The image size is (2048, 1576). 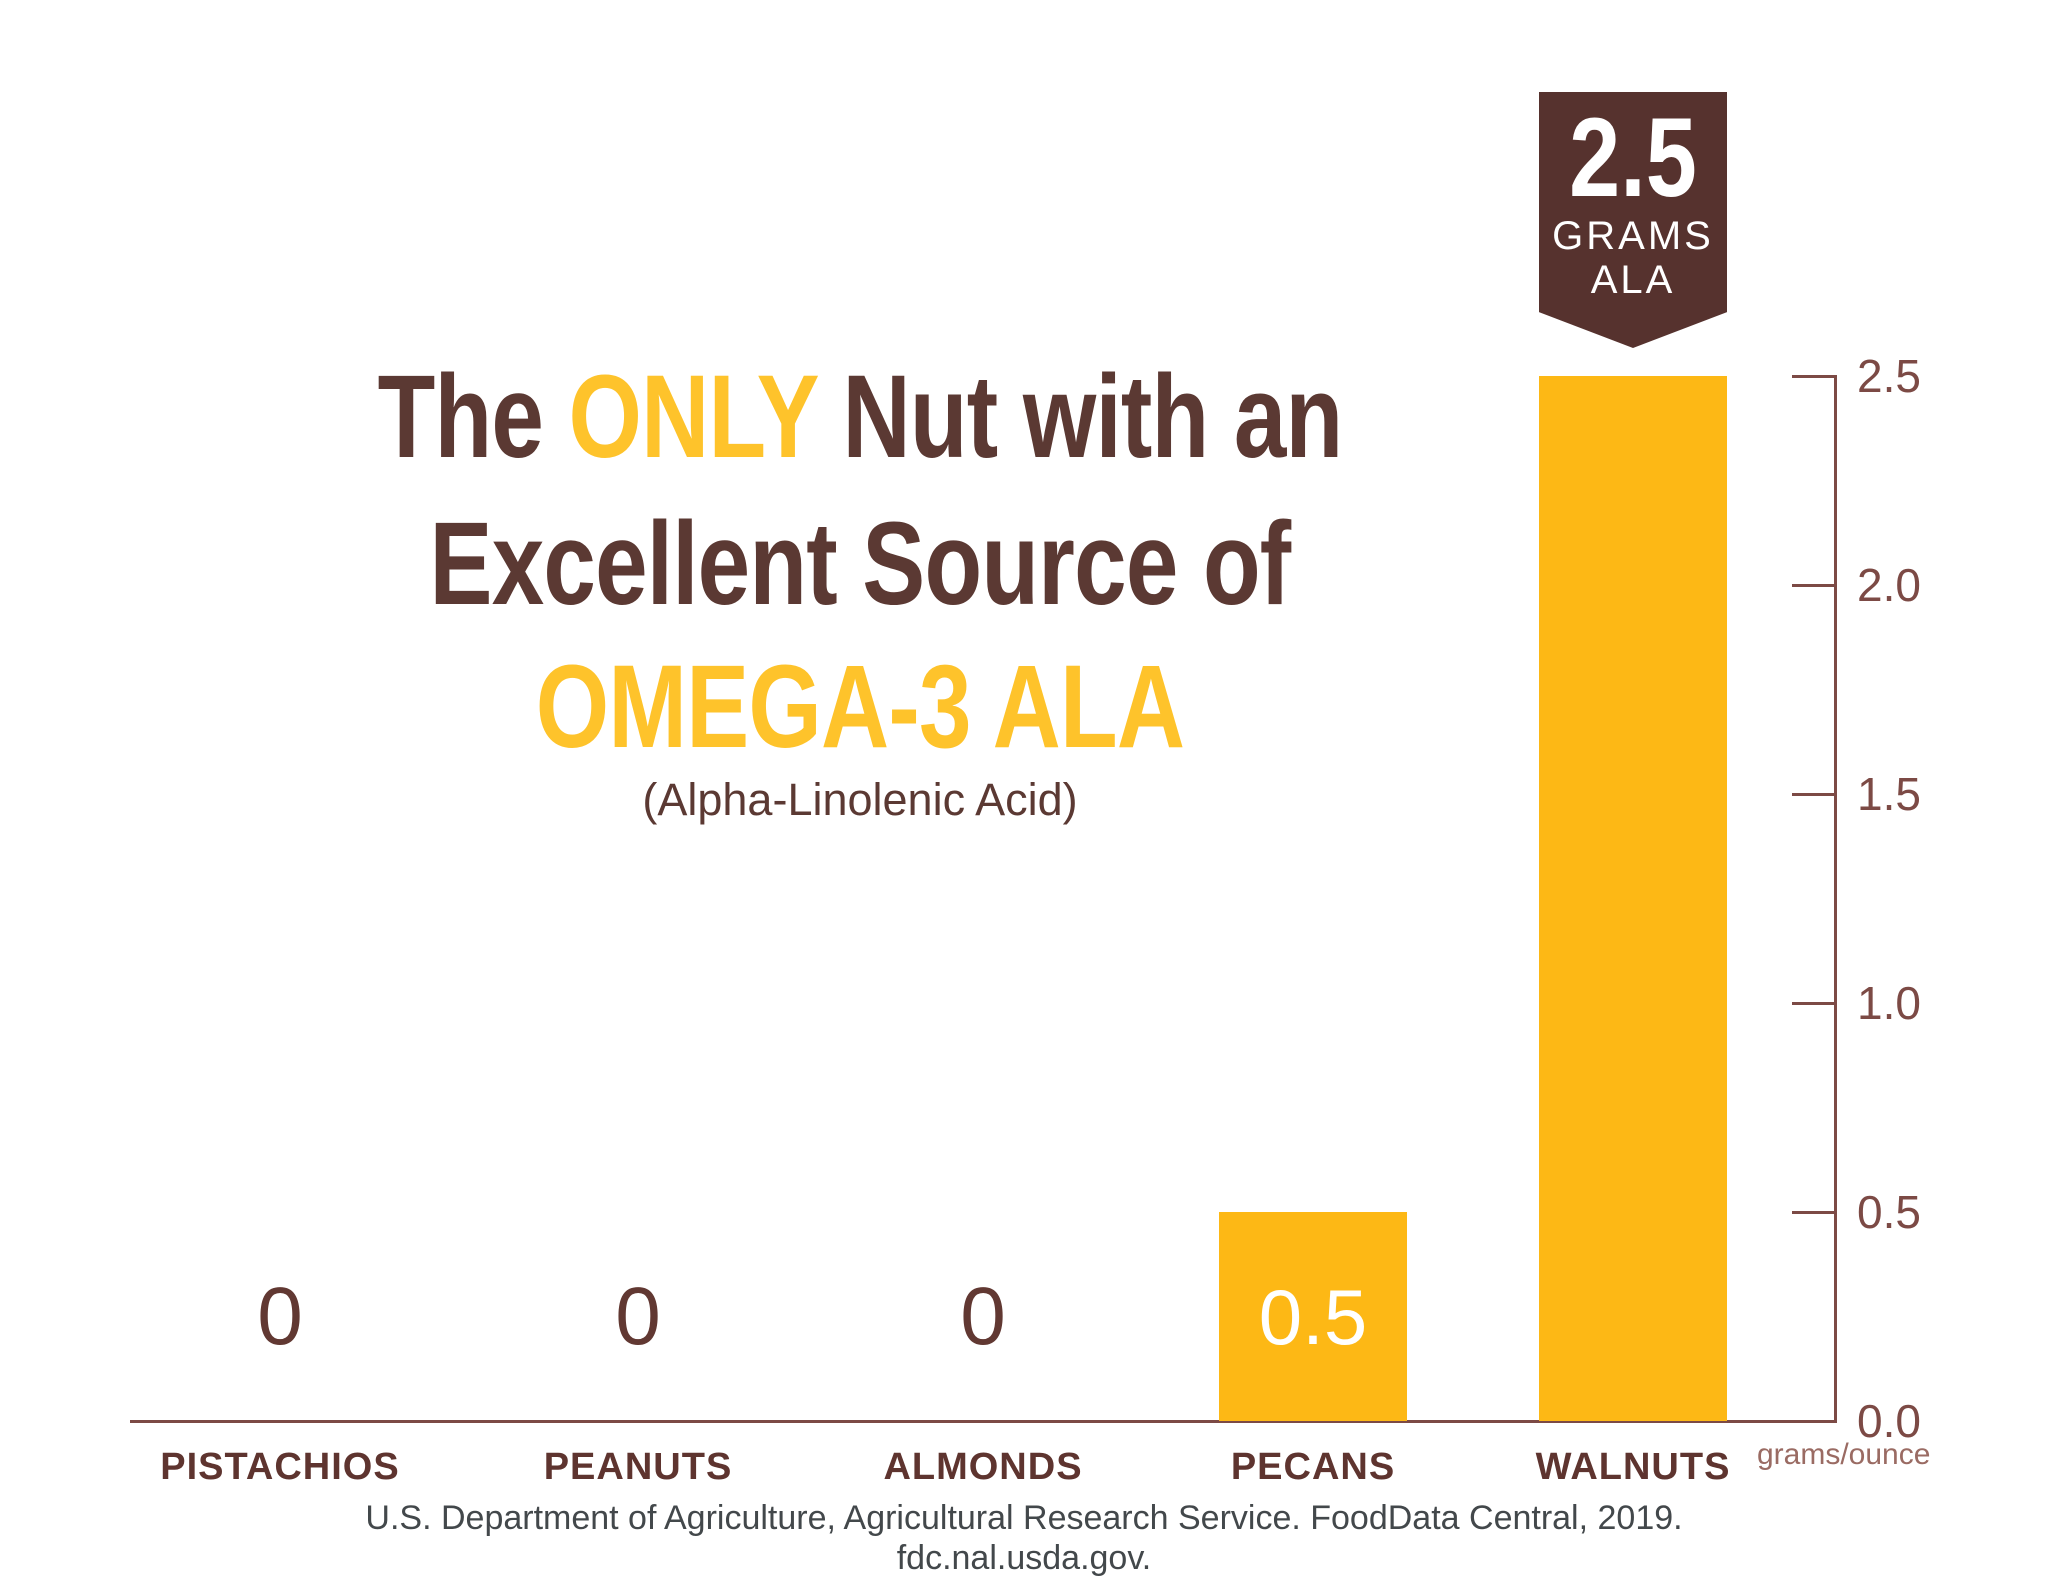 I want to click on category-label-pecans: PECANS, so click(x=1313, y=1467).